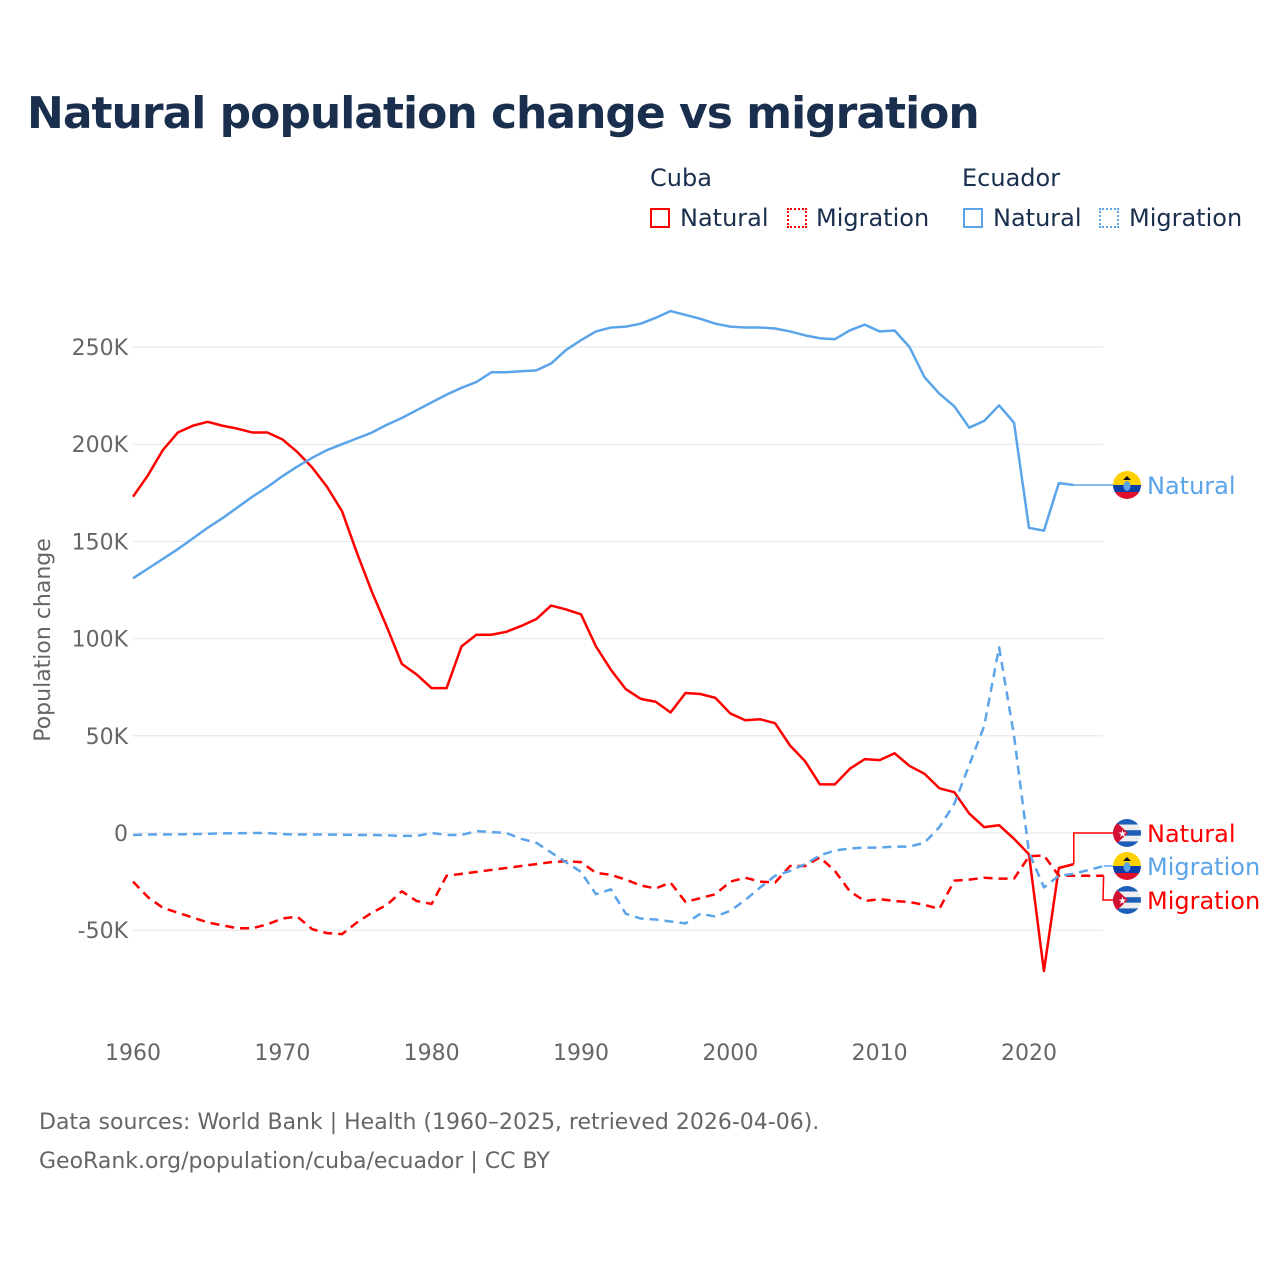  Describe the element at coordinates (103, 931) in the screenshot. I see `y-tick-label: -50K` at that location.